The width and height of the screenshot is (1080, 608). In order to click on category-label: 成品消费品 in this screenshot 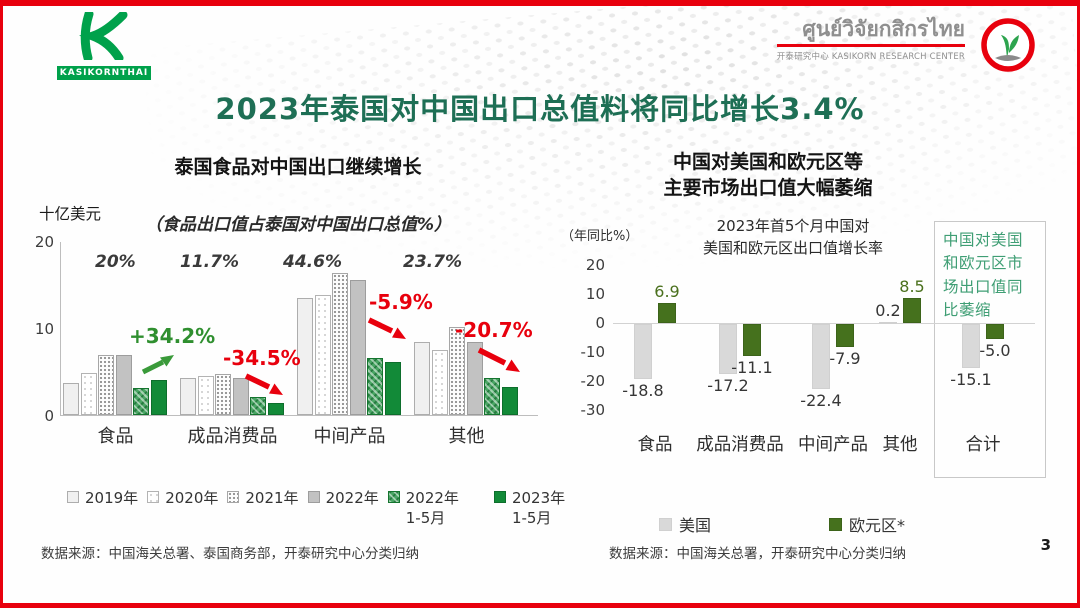, I will do `click(232, 436)`.